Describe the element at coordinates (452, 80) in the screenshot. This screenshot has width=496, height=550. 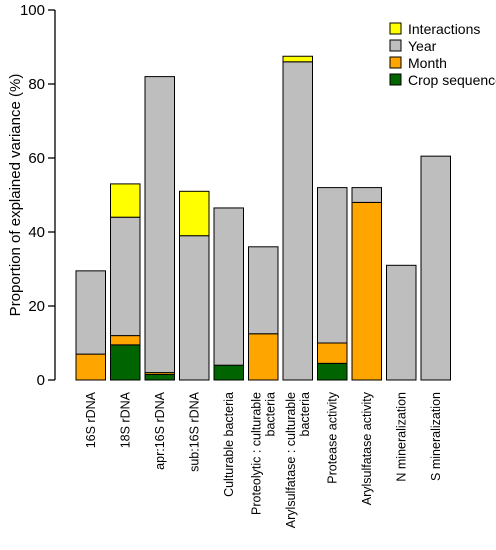
I see `legend-label: Crop sequence` at that location.